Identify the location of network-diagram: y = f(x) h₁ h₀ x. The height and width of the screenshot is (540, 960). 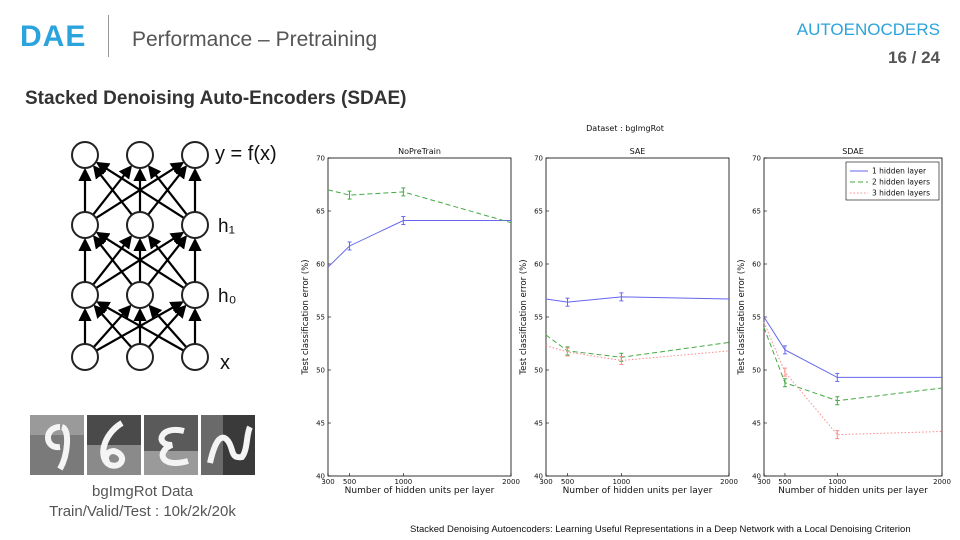
(174, 257).